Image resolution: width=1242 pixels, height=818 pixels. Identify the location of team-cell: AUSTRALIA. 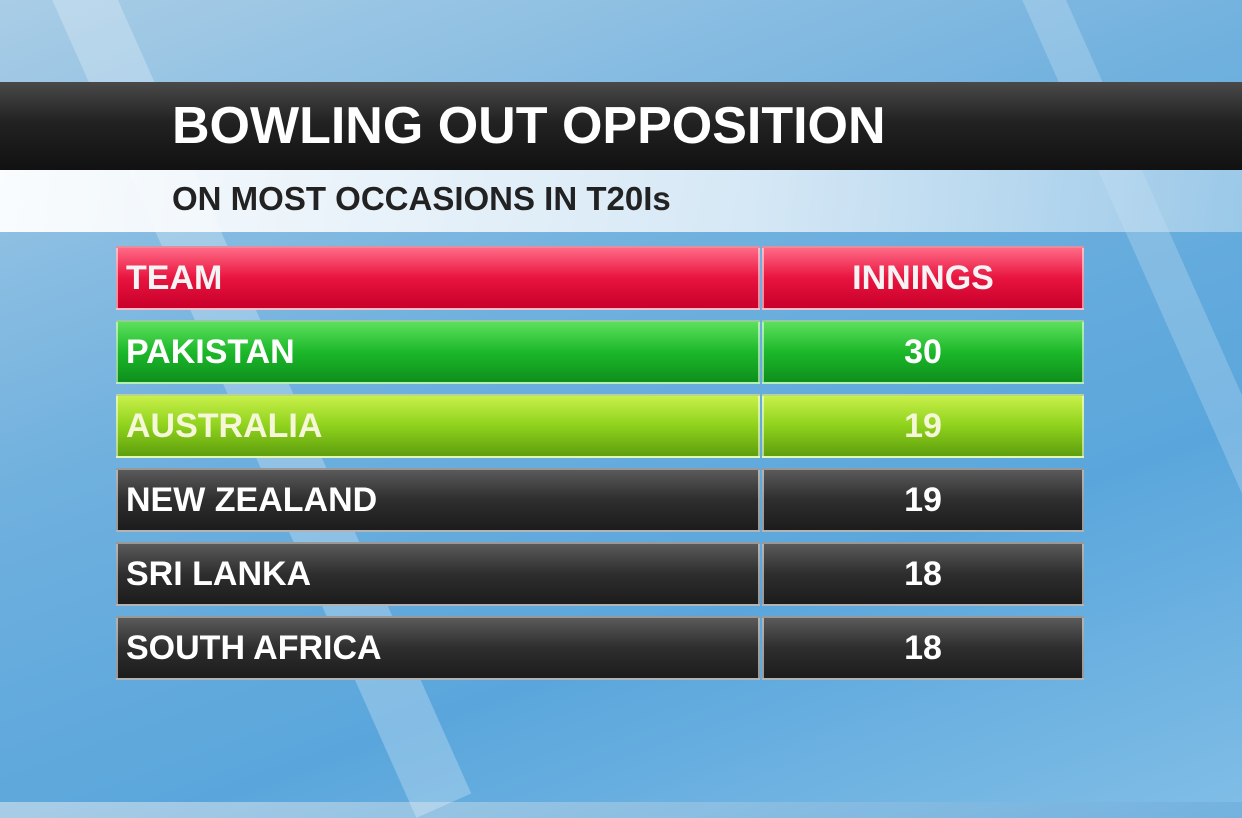
(438, 426).